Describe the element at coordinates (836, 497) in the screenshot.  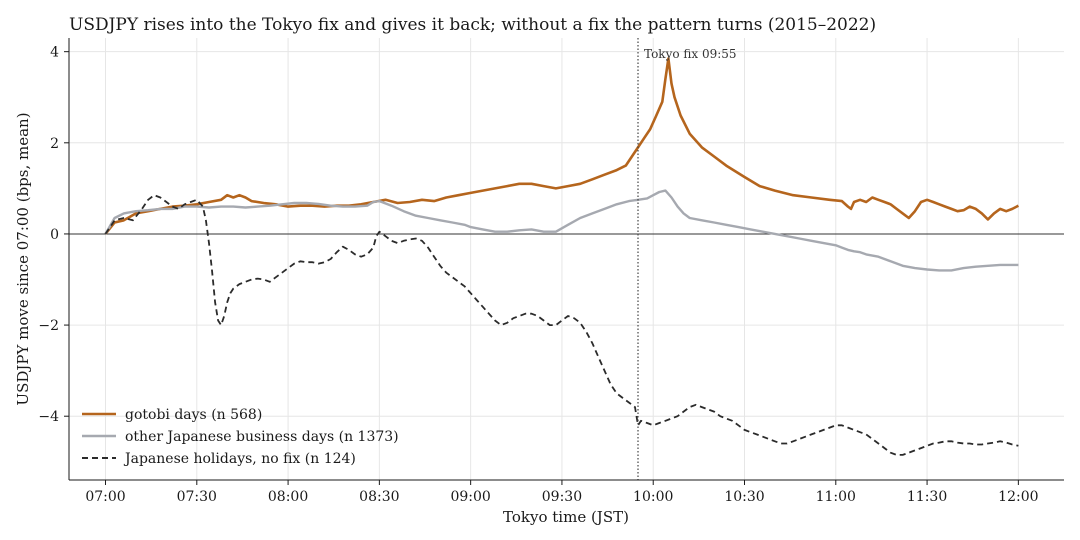
I see `x-tick-label: 11:00` at that location.